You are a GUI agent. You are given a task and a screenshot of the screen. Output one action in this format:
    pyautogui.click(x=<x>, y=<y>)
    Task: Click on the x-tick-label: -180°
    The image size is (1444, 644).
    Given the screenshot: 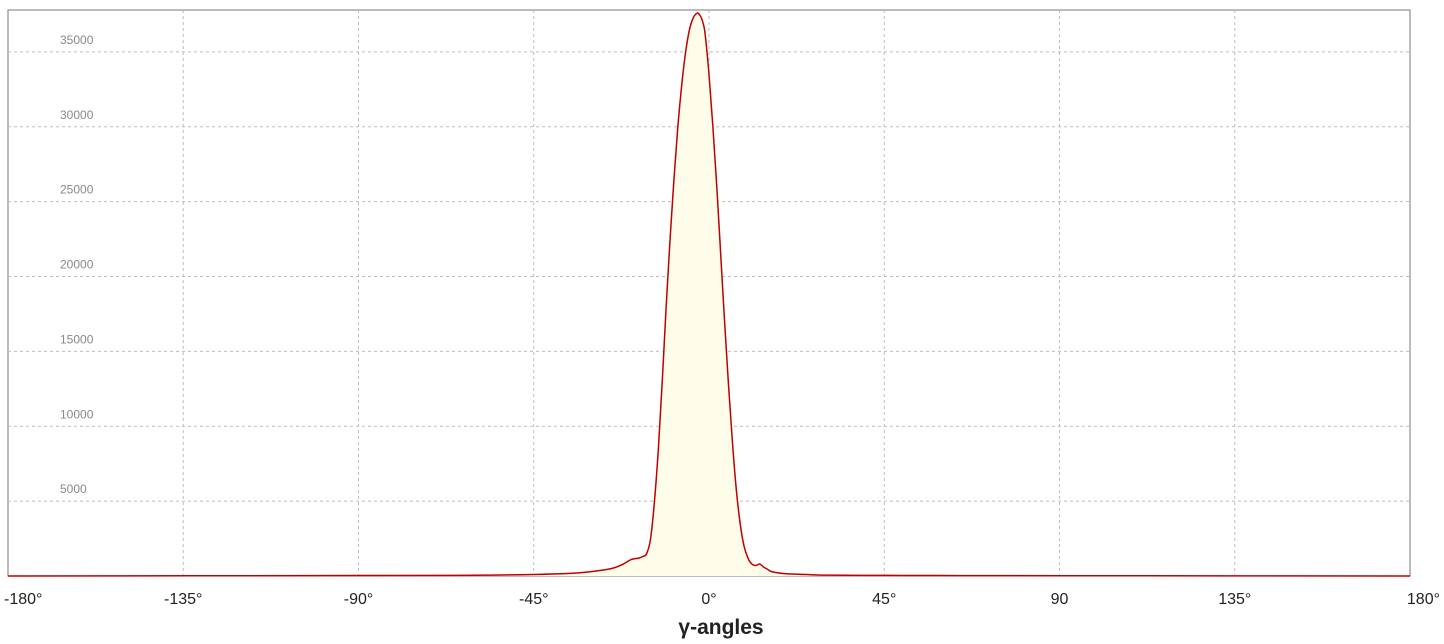 What is the action you would take?
    pyautogui.click(x=23, y=599)
    